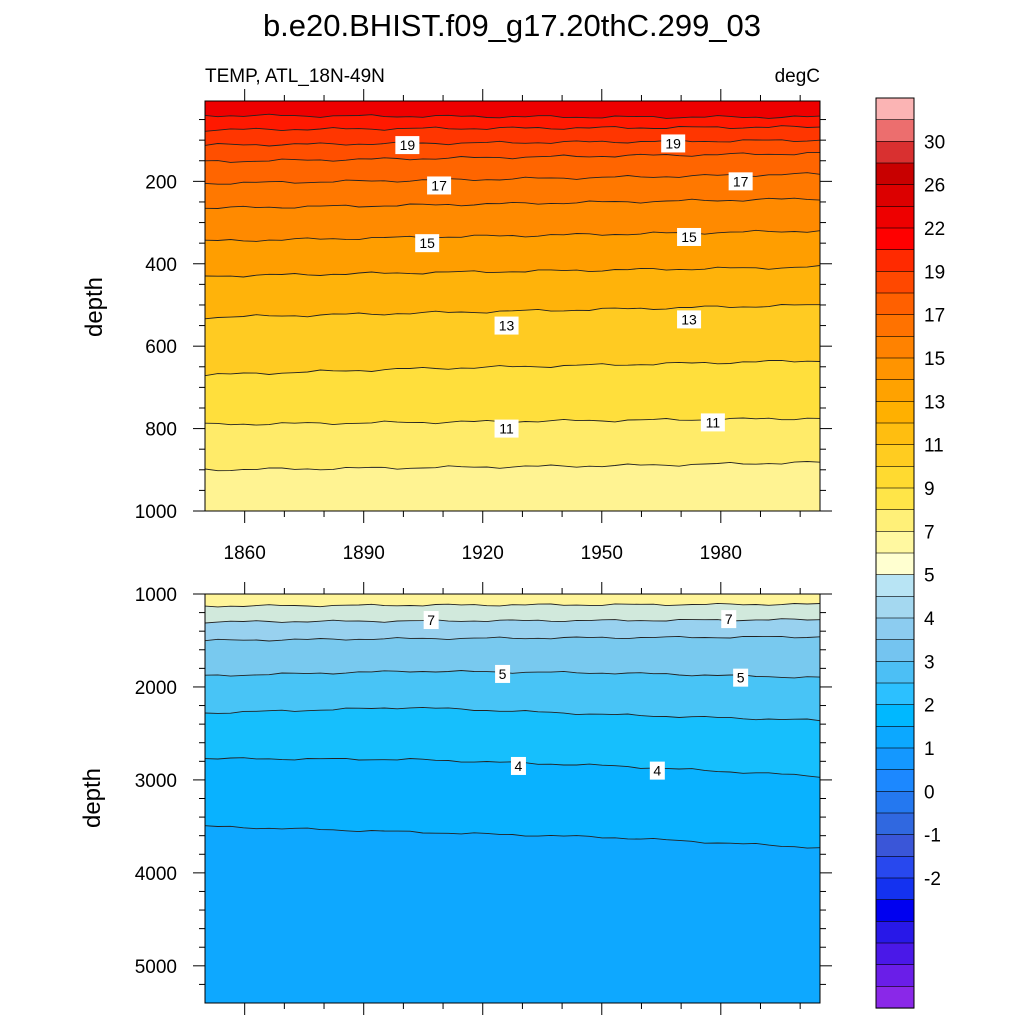 This screenshot has width=1024, height=1029. I want to click on upper-contour-label: 19, so click(673, 143).